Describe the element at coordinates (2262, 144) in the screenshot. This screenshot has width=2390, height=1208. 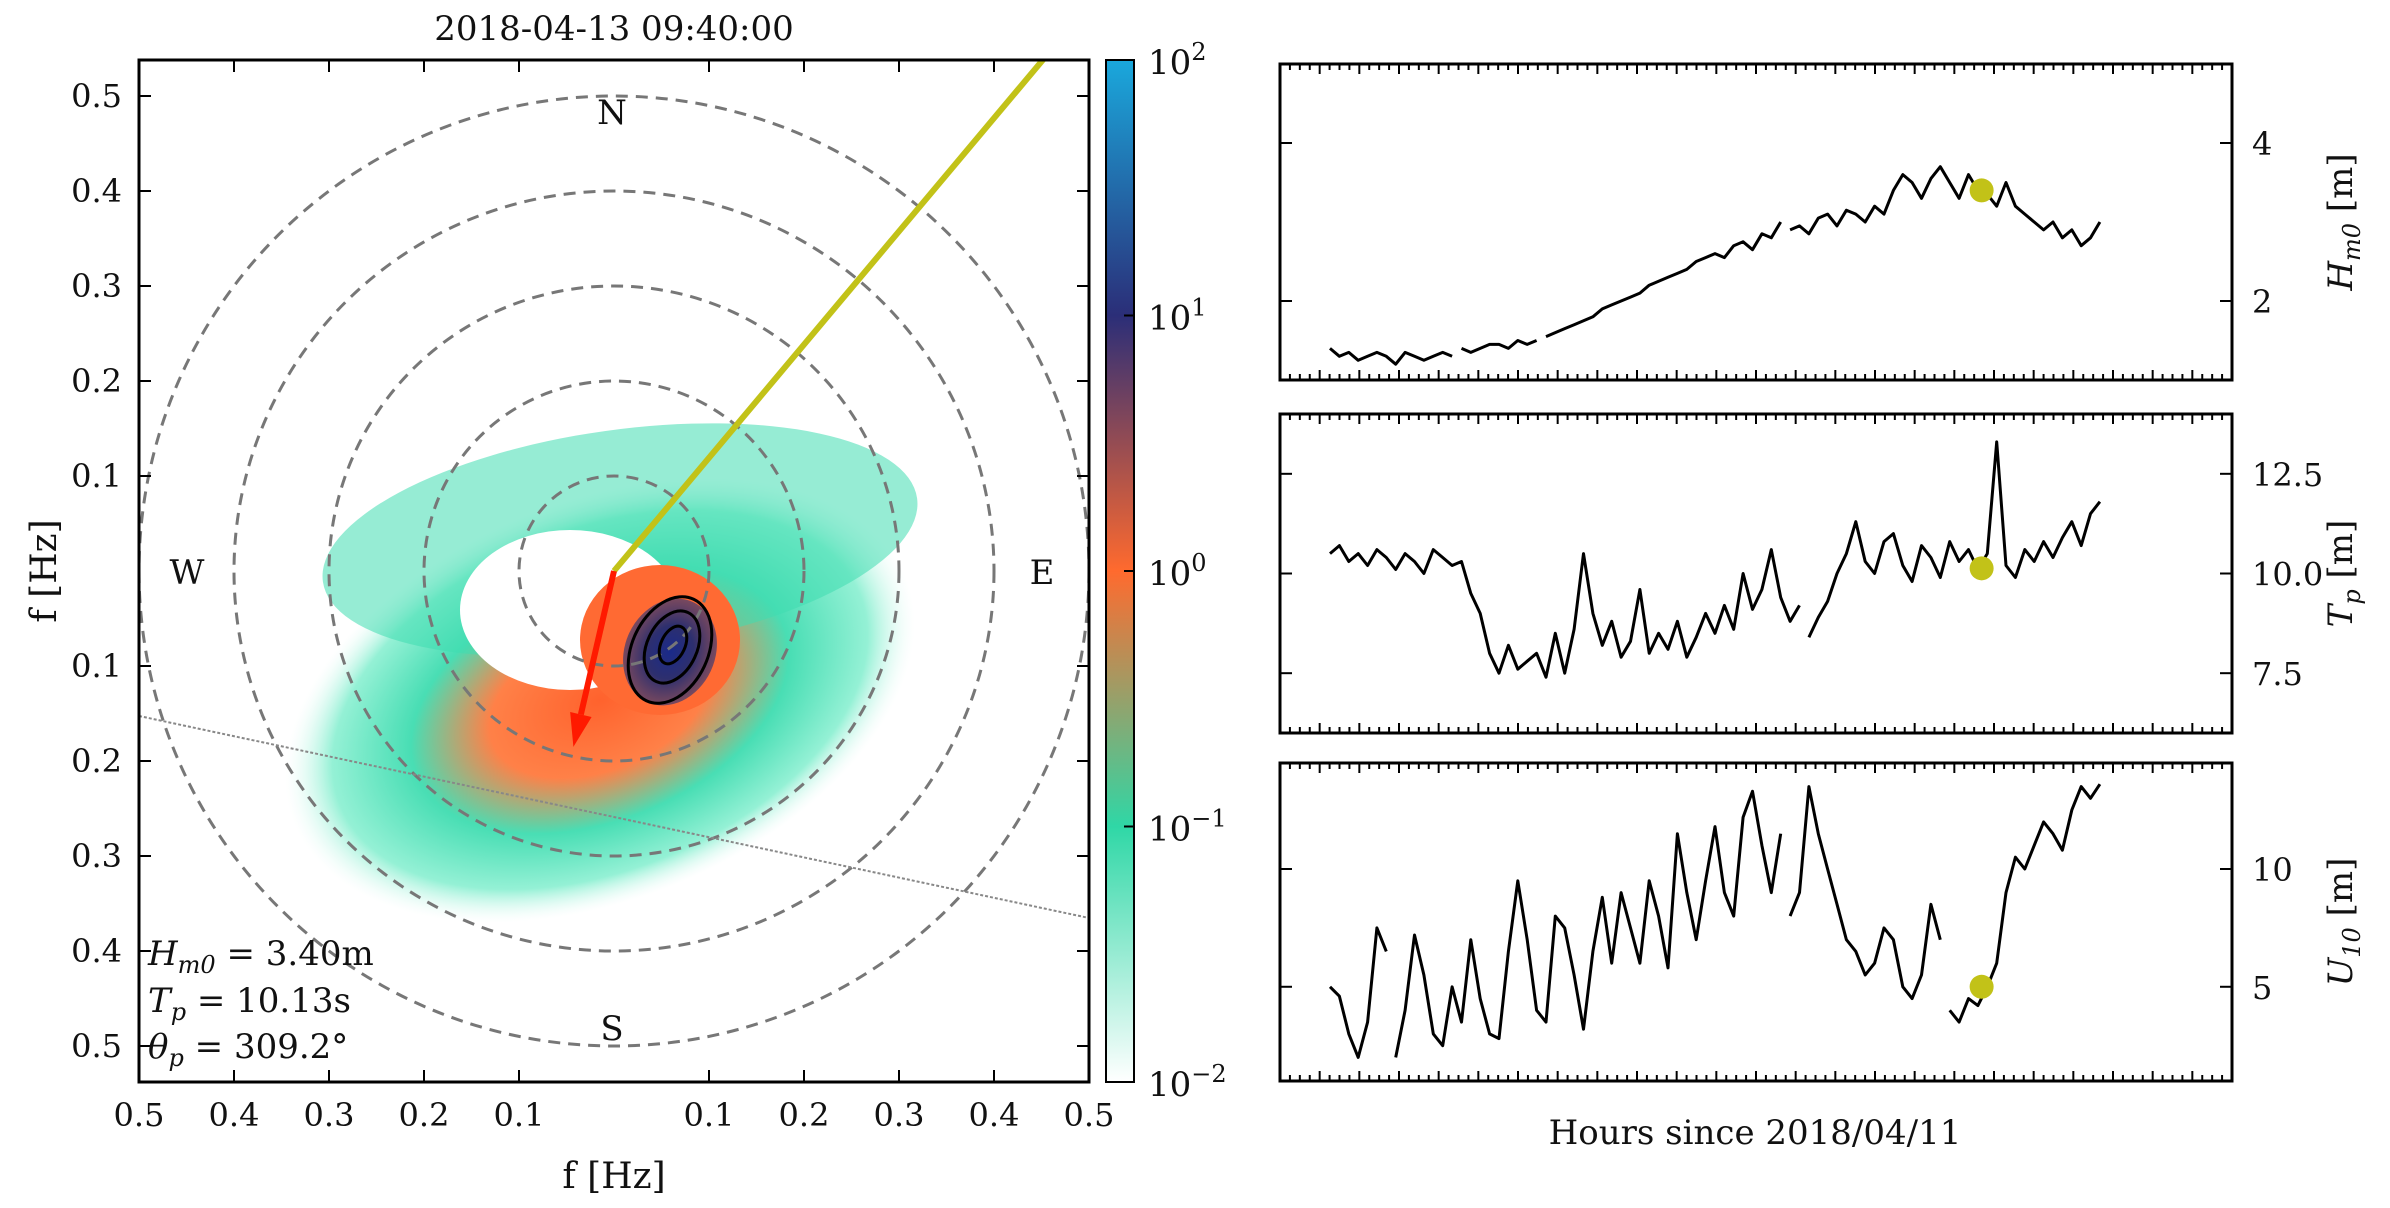
I see `y-tick-label: 4` at that location.